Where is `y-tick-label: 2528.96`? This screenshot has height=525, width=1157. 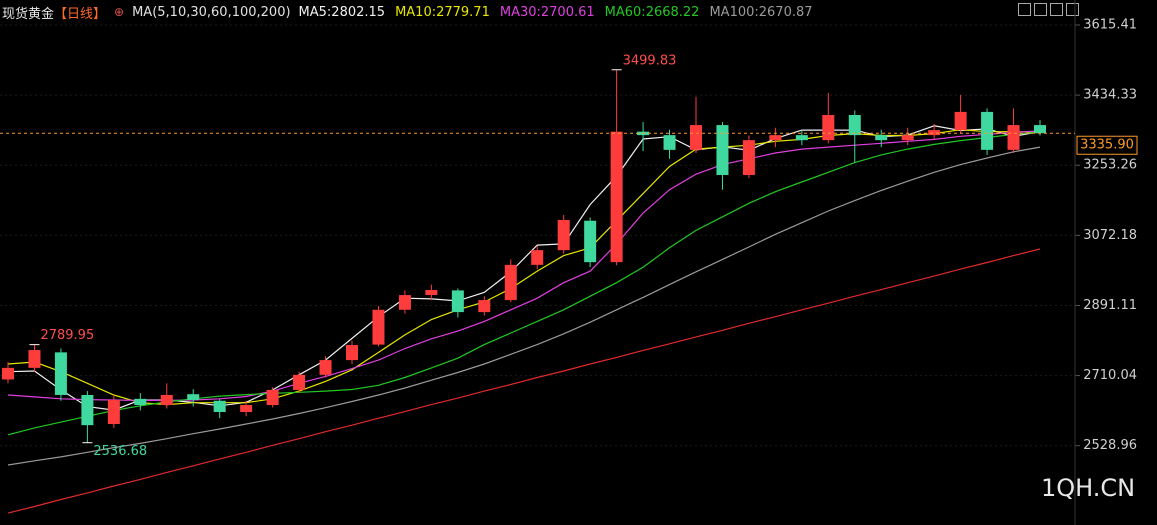
y-tick-label: 2528.96 is located at coordinates (1110, 445).